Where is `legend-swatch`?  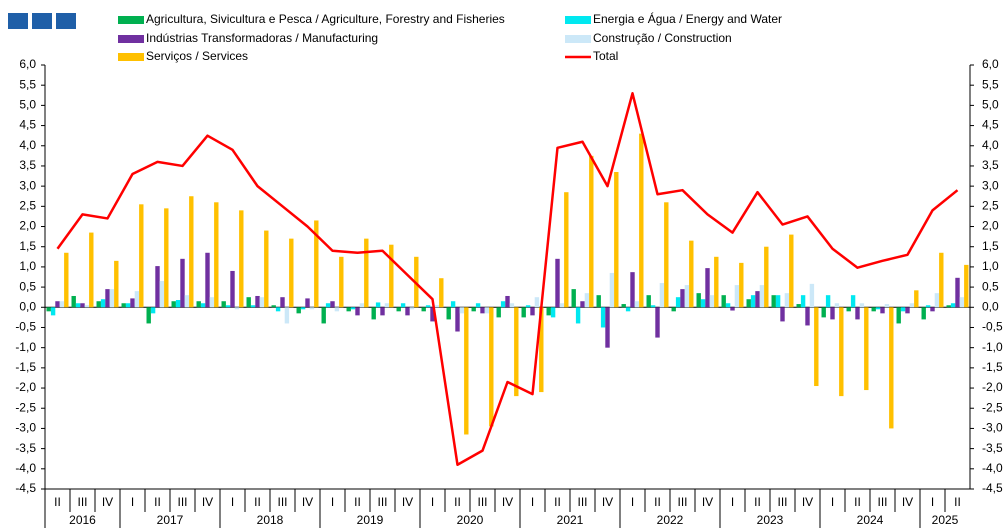
legend-swatch is located at coordinates (131, 20).